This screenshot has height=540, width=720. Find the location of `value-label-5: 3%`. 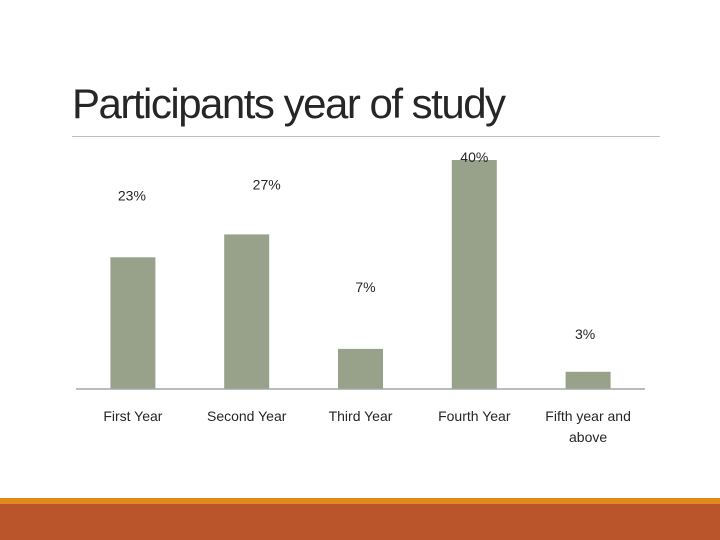

value-label-5: 3% is located at coordinates (585, 334).